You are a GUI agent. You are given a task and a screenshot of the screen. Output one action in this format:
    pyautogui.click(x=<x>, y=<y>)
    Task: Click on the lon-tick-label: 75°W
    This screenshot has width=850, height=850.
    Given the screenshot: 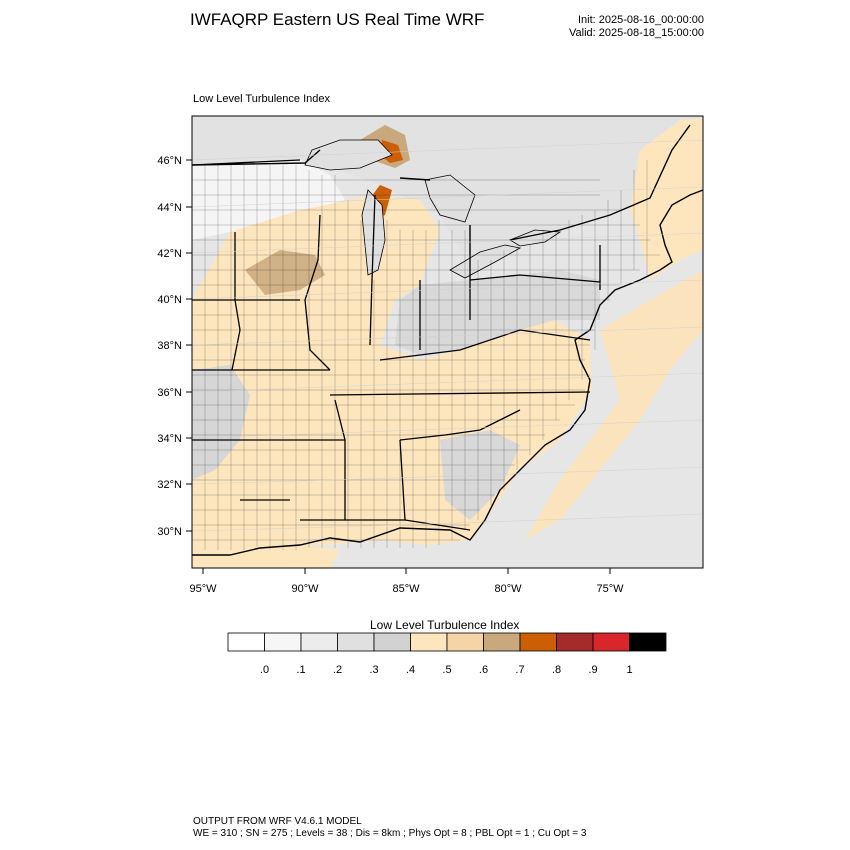 What is the action you would take?
    pyautogui.click(x=610, y=589)
    